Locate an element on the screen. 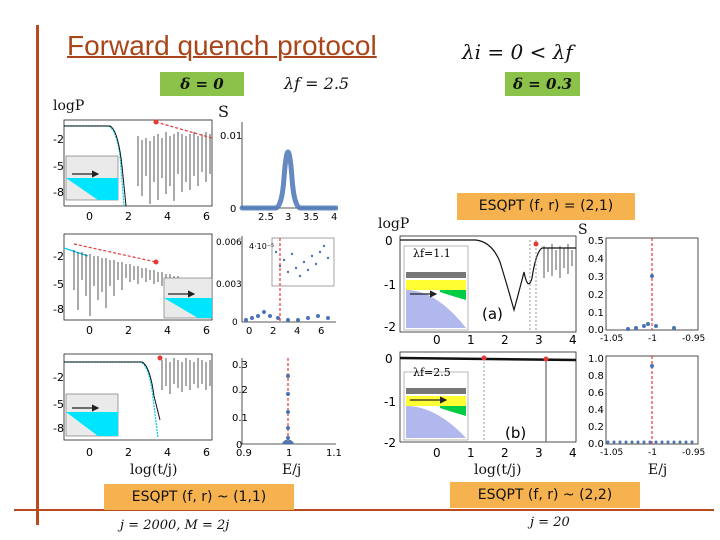  left-p3-ytick-1: -2 is located at coordinates (58, 377).